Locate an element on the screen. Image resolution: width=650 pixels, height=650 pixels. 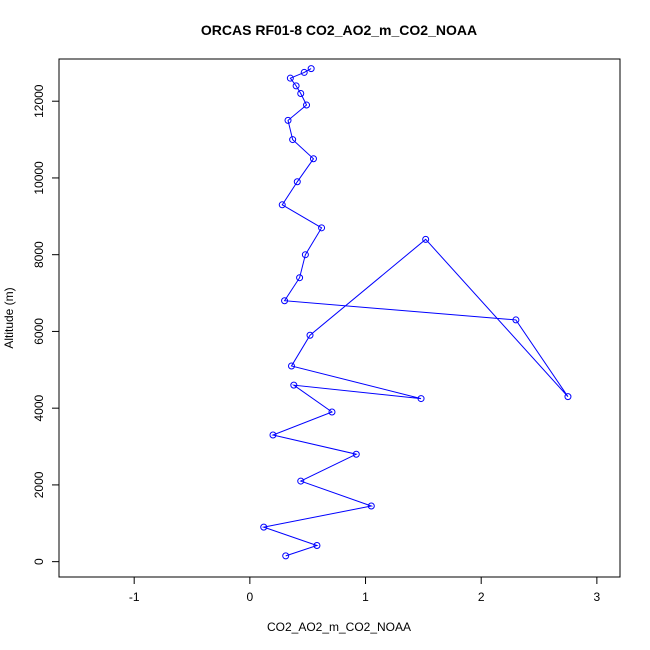
x-tick-label: 3 is located at coordinates (597, 597).